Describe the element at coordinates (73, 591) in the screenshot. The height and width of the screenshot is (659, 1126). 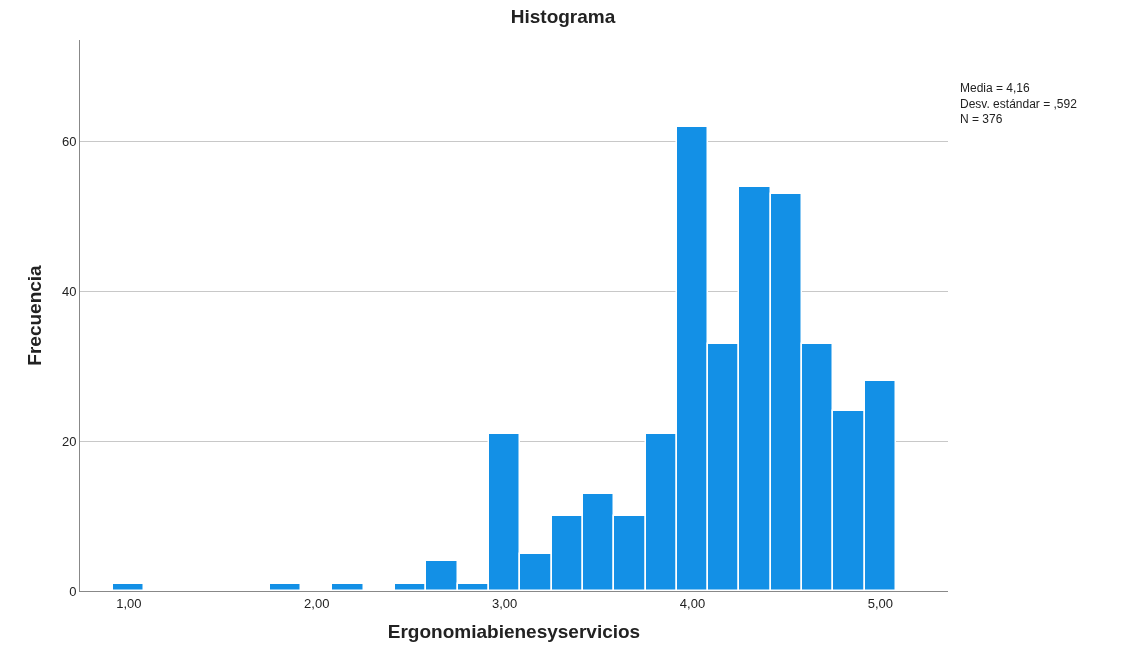
I see `y-tick-label: 0` at that location.